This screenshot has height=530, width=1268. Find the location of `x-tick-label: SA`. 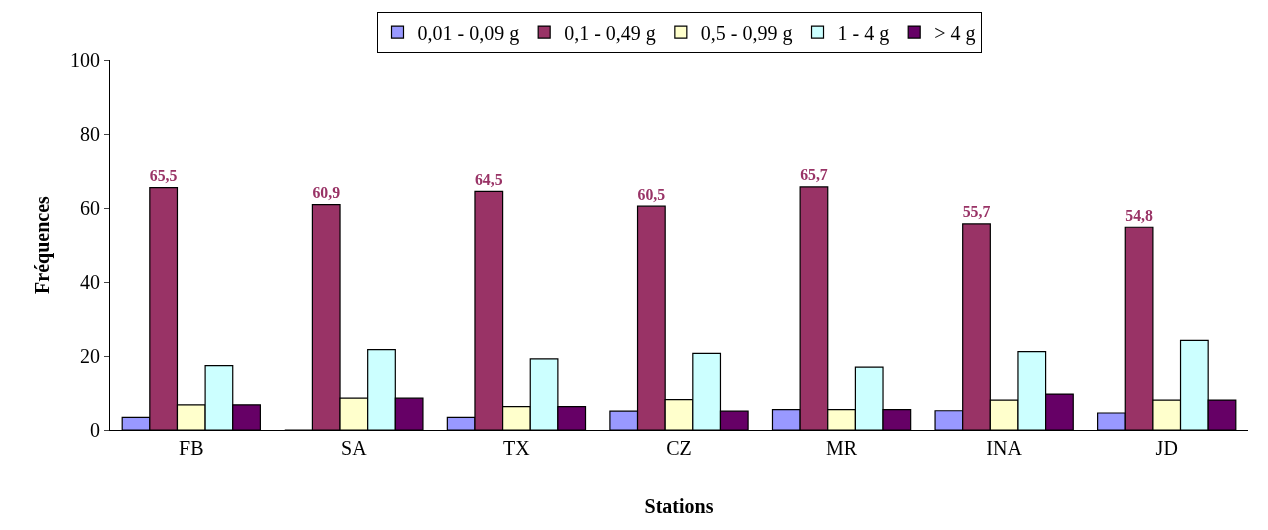

x-tick-label: SA is located at coordinates (354, 448).